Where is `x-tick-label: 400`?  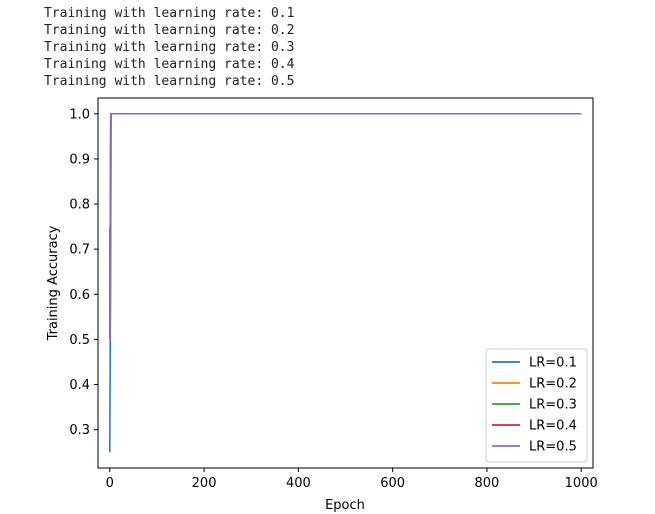 x-tick-label: 400 is located at coordinates (298, 483).